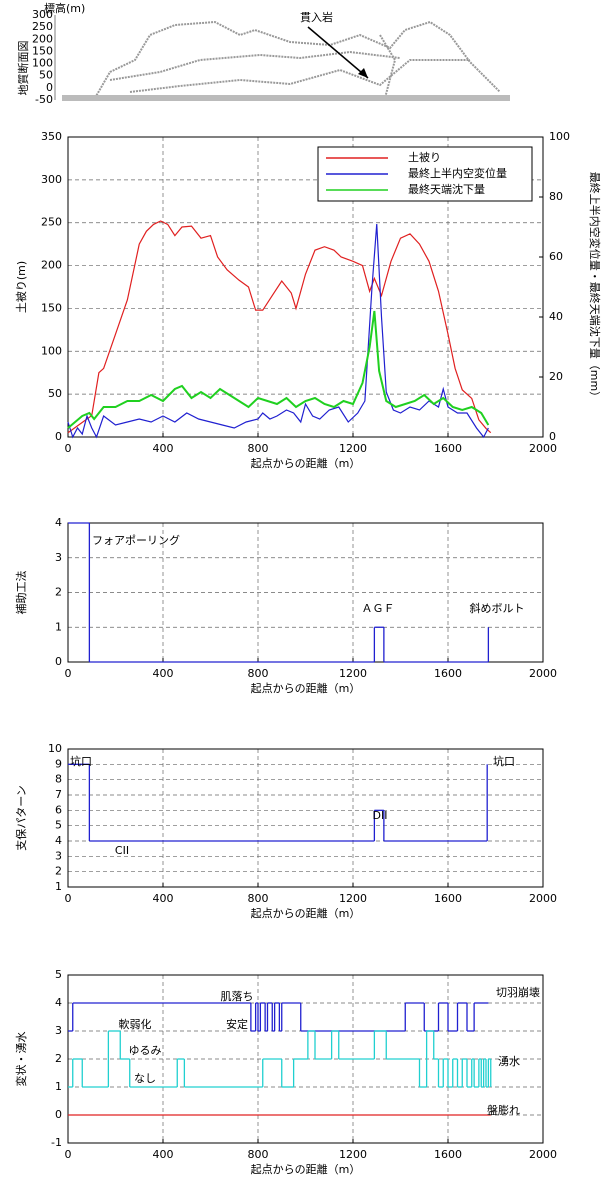 This screenshot has height=1182, width=607. Describe the element at coordinates (58, 779) in the screenshot. I see `y-tick-label: 8` at that location.